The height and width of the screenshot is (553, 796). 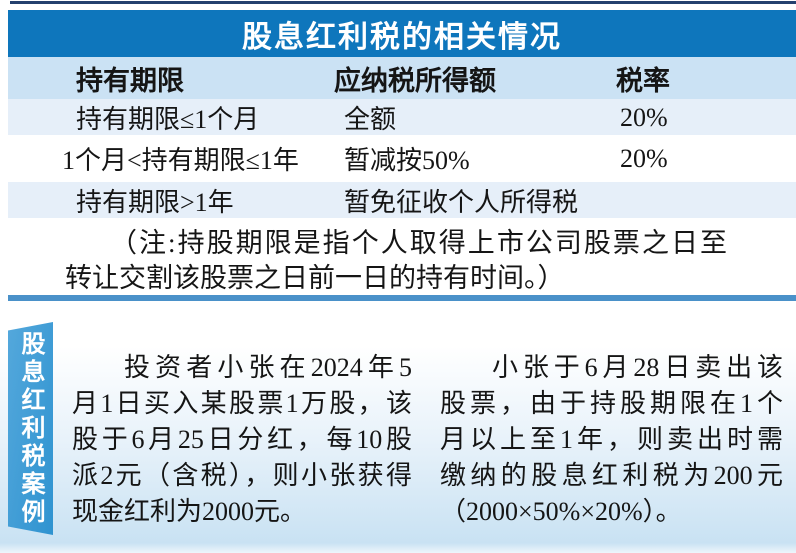 What do you see at coordinates (155, 202) in the screenshot?
I see `cell-holding-period: 持有期限>1年` at bounding box center [155, 202].